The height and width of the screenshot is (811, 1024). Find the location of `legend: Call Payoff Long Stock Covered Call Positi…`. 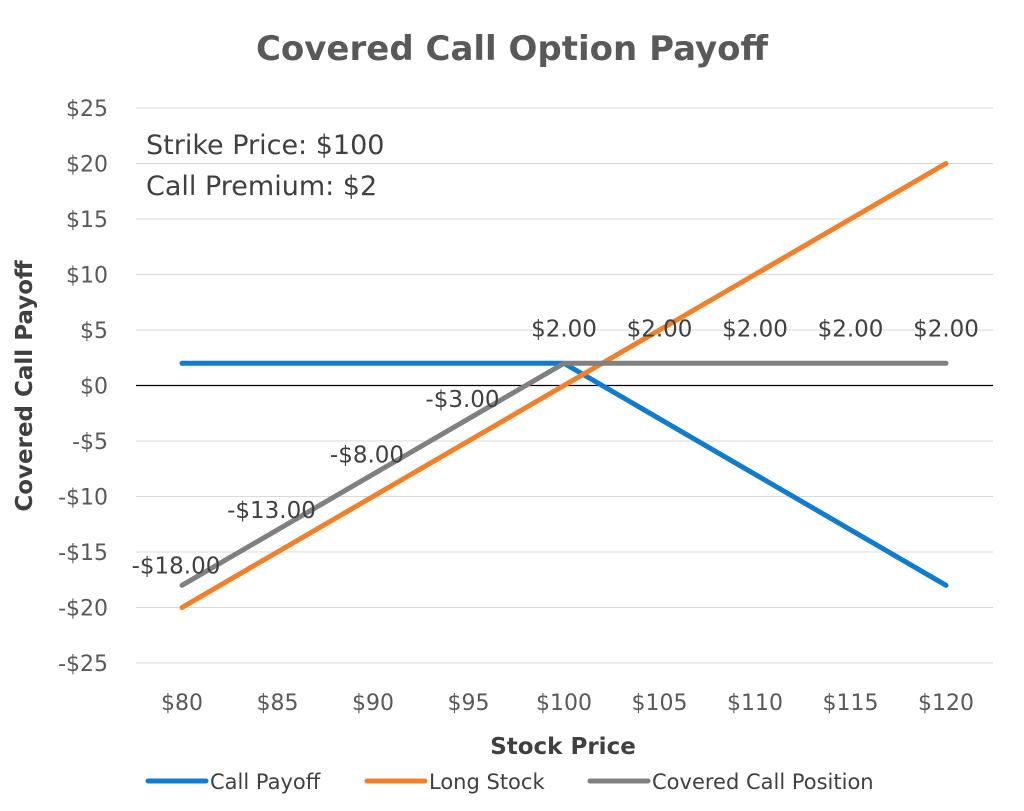

legend: Call Payoff Long Stock Covered Call Positi… is located at coordinates (509, 782).